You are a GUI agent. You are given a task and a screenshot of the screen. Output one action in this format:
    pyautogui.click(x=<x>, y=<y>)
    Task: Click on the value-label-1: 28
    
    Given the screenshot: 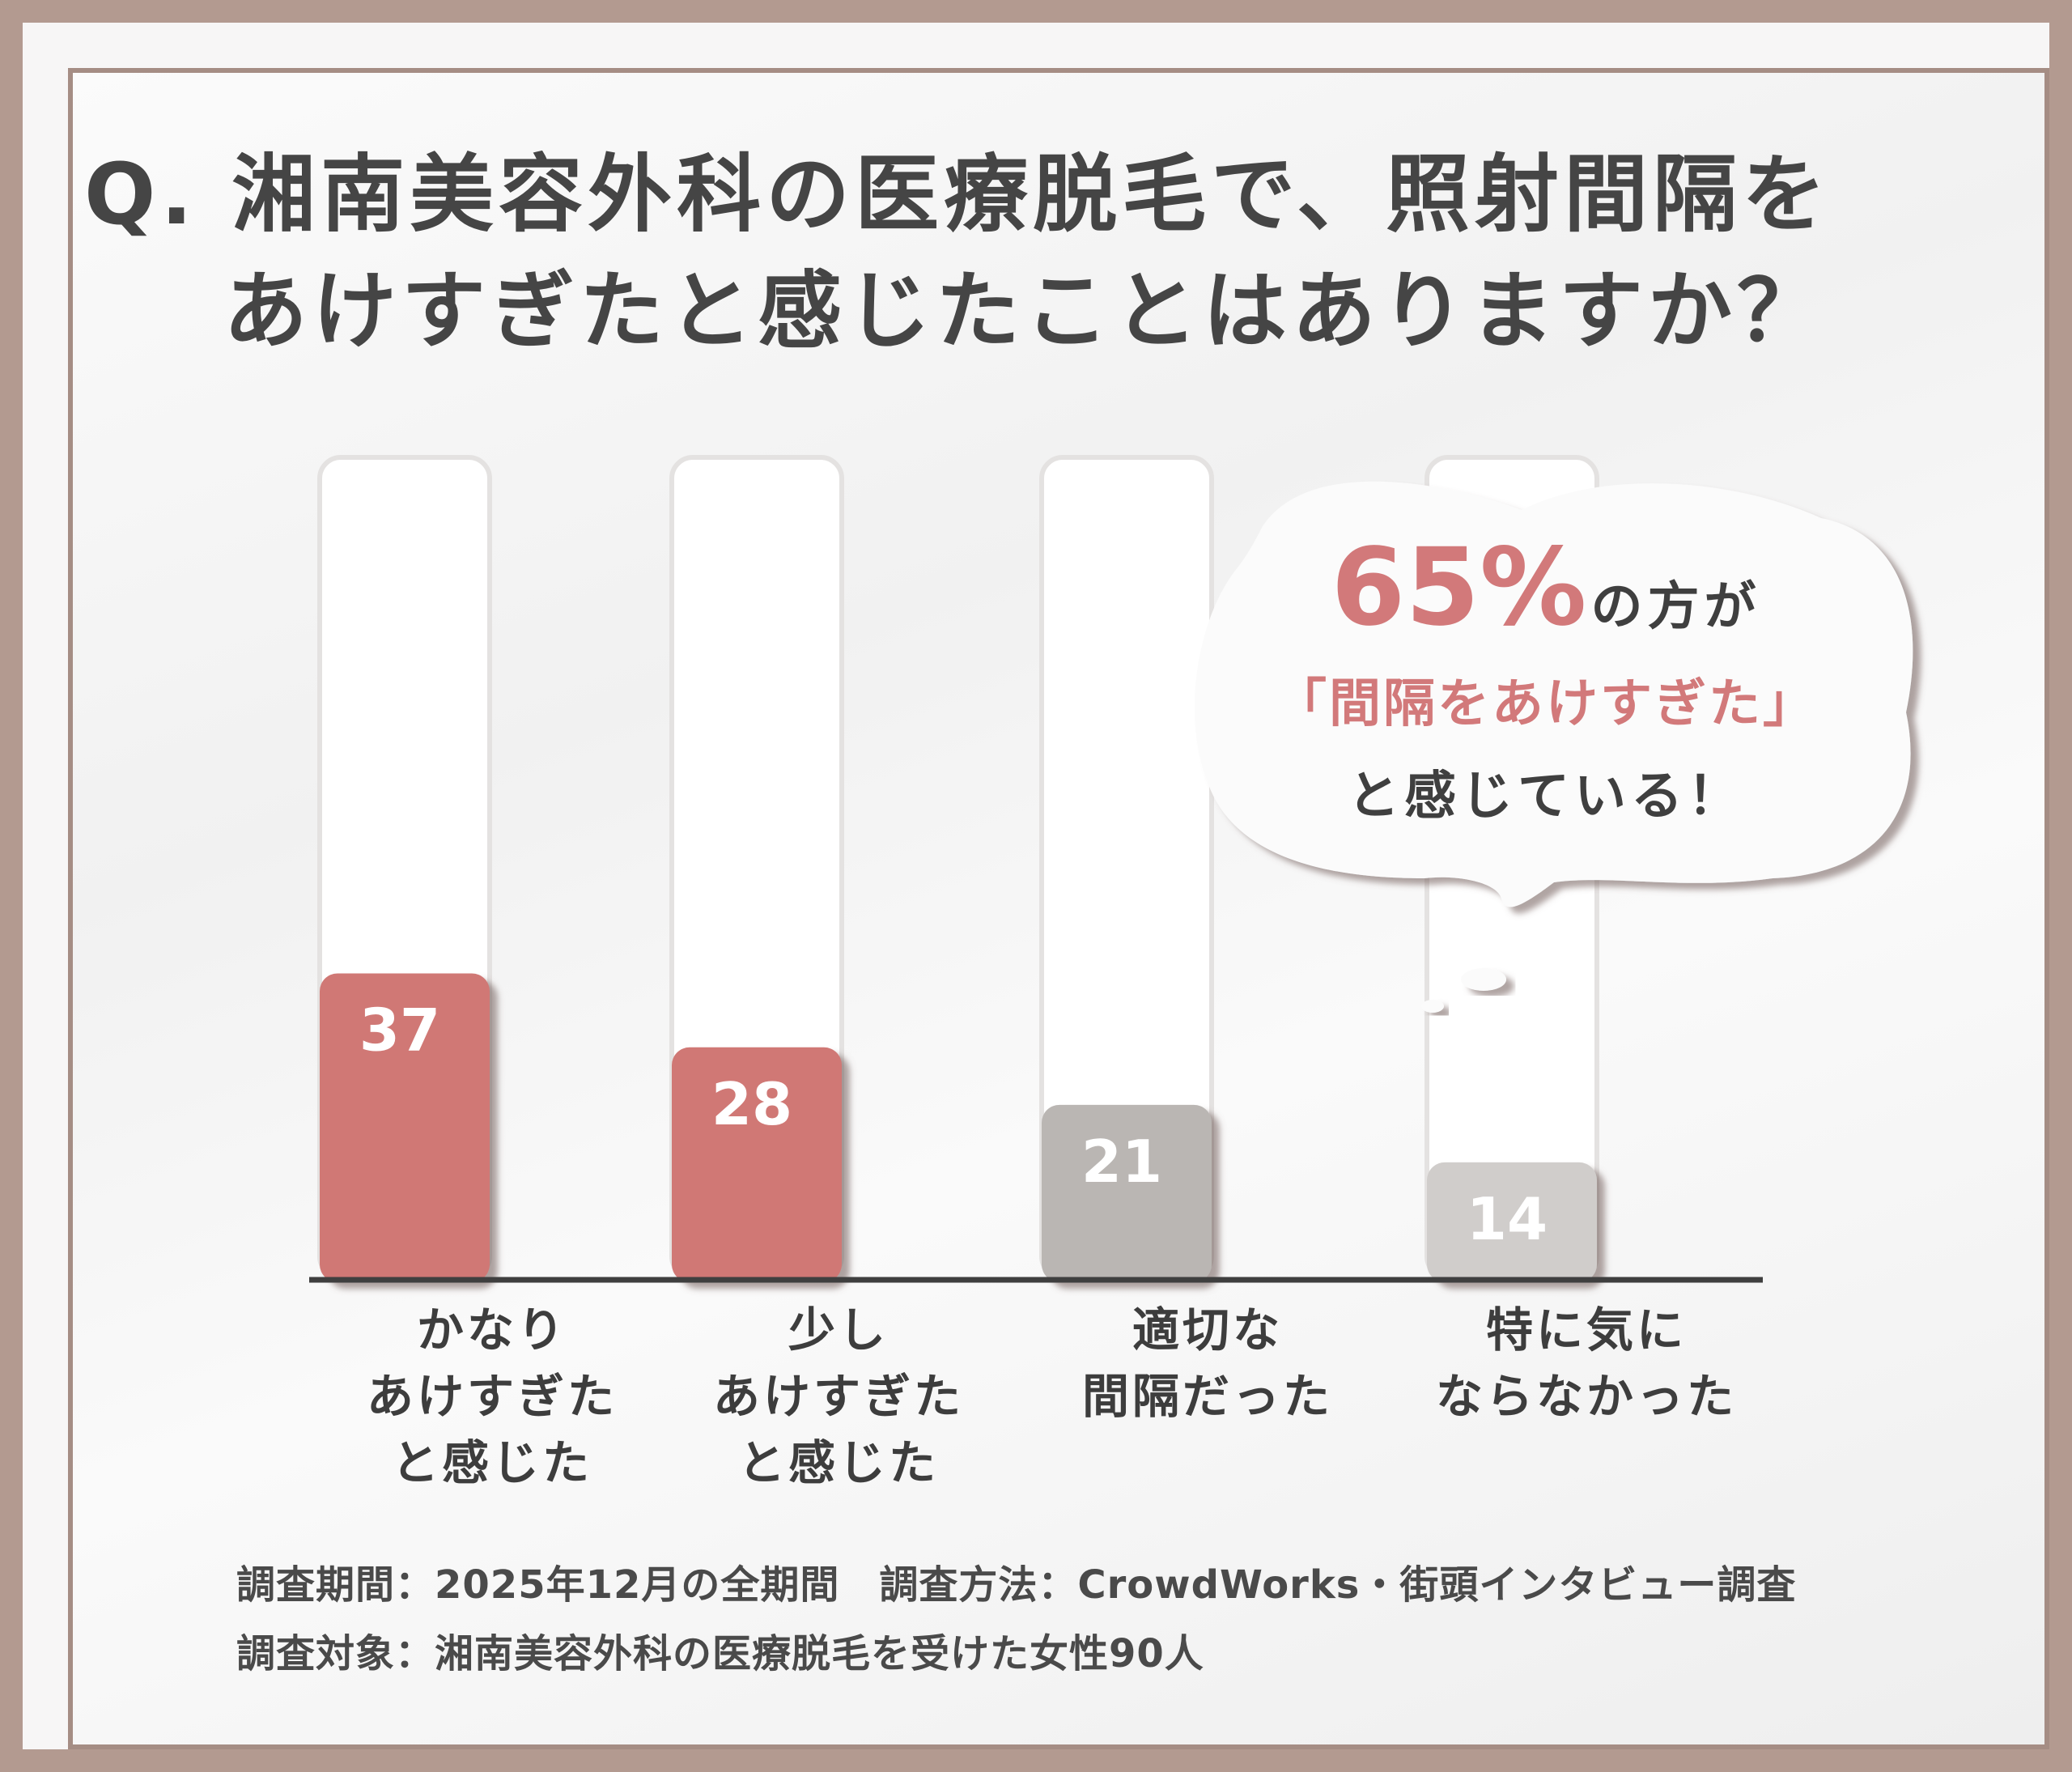 What is the action you would take?
    pyautogui.click(x=751, y=1104)
    